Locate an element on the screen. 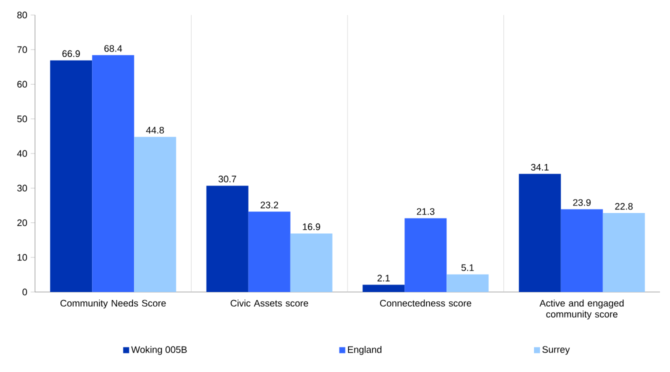 This screenshot has height=372, width=670. y-tick-label: 50 is located at coordinates (22, 119).